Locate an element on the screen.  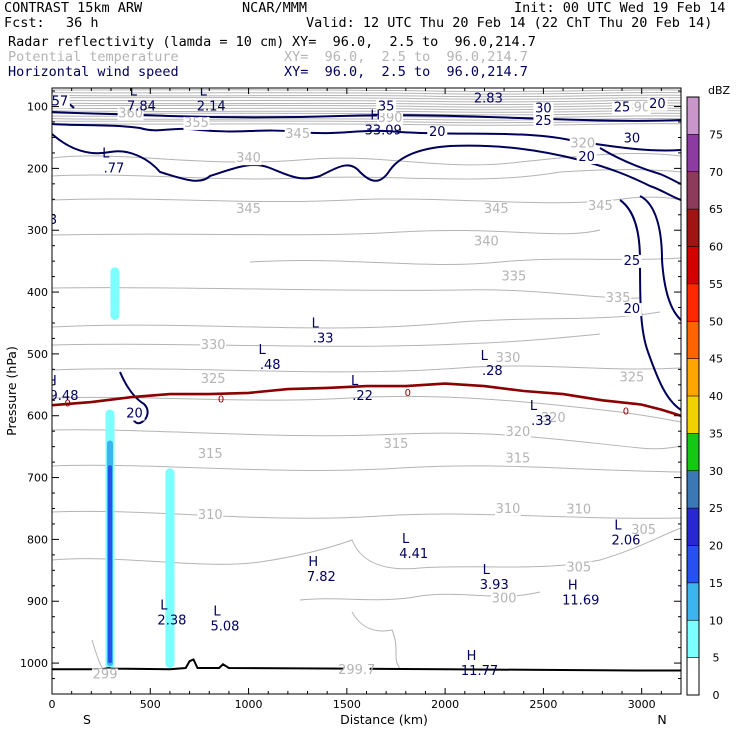
terrain-line is located at coordinates (366, 665).